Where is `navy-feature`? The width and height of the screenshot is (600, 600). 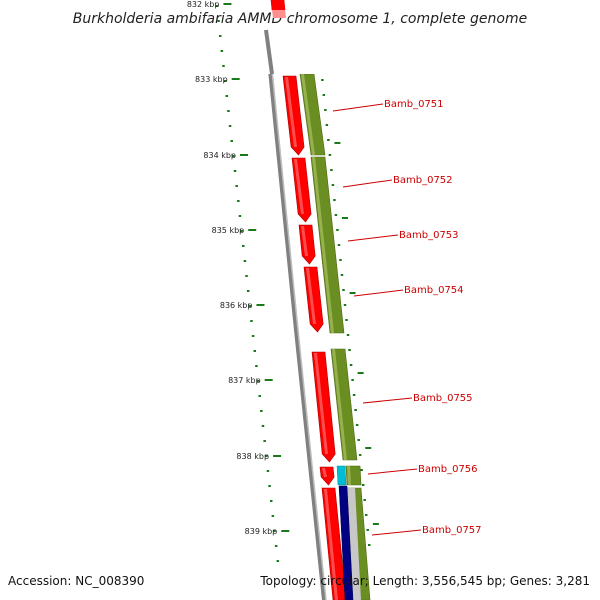 navy-feature is located at coordinates (346, 542).